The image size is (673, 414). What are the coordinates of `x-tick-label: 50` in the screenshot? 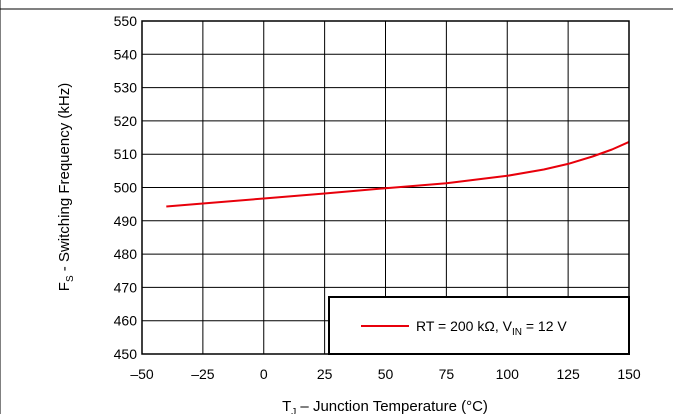 It's located at (386, 374).